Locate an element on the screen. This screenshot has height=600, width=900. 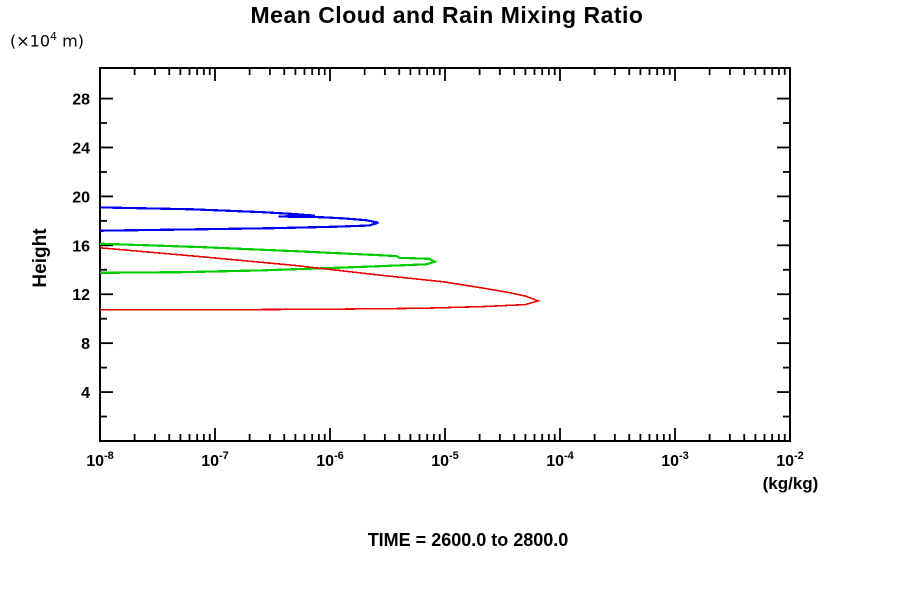
x-tick-label: 10⁻⁷ is located at coordinates (215, 460).